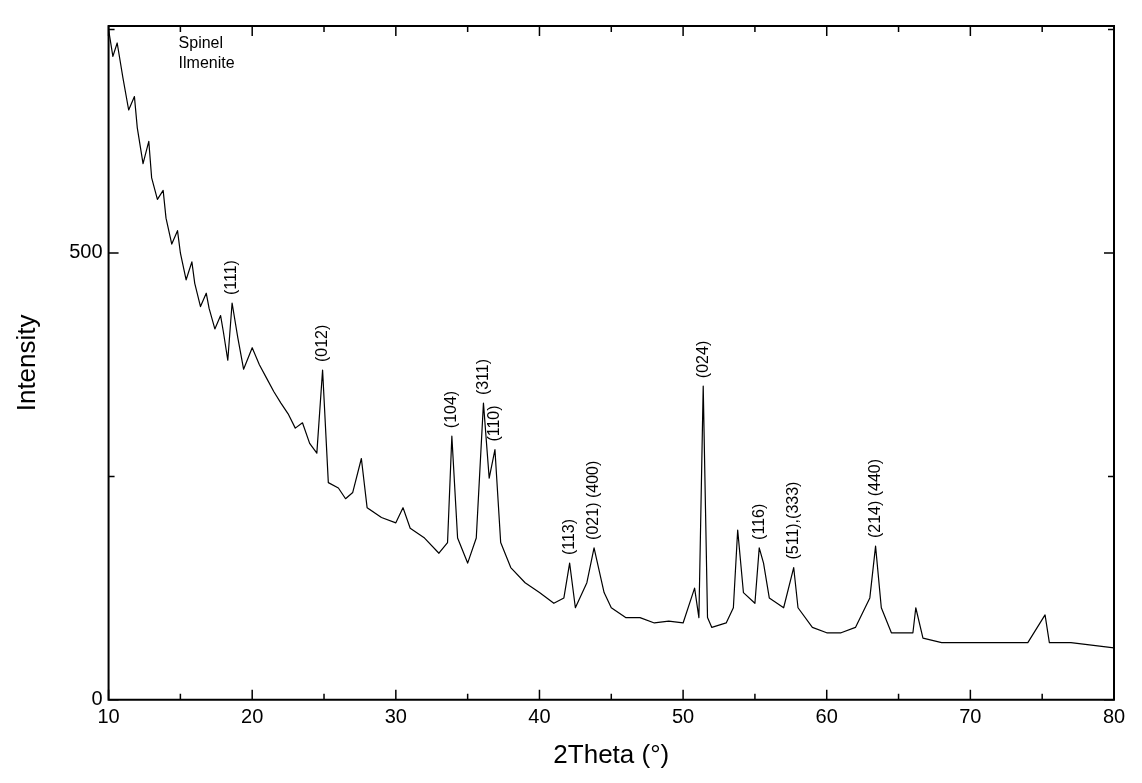  I want to click on annotation: (511),(333), so click(793, 520).